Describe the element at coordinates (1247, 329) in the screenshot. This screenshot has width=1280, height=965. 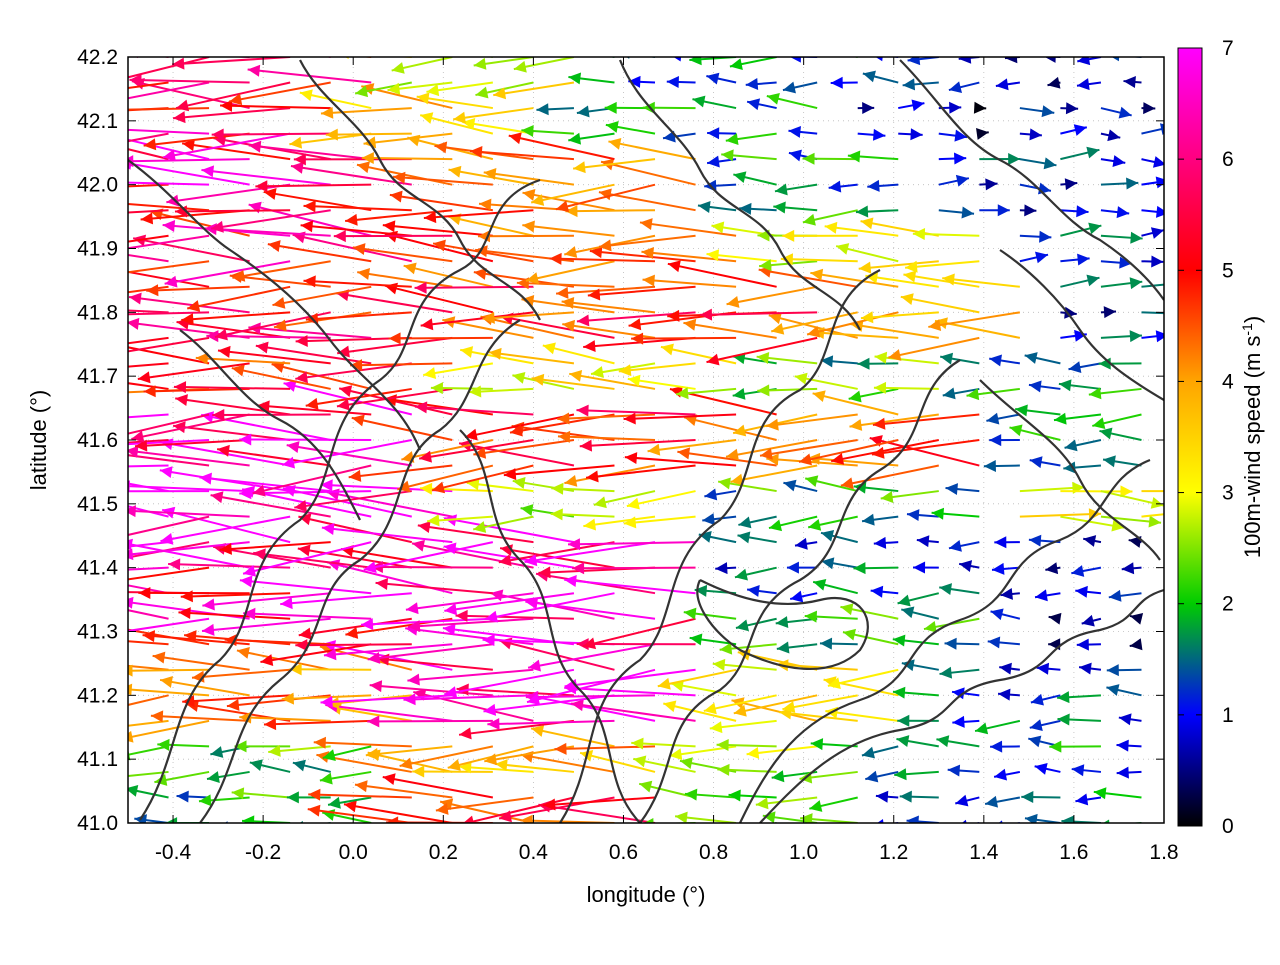
I see `colorbar-title-sup: -1` at that location.